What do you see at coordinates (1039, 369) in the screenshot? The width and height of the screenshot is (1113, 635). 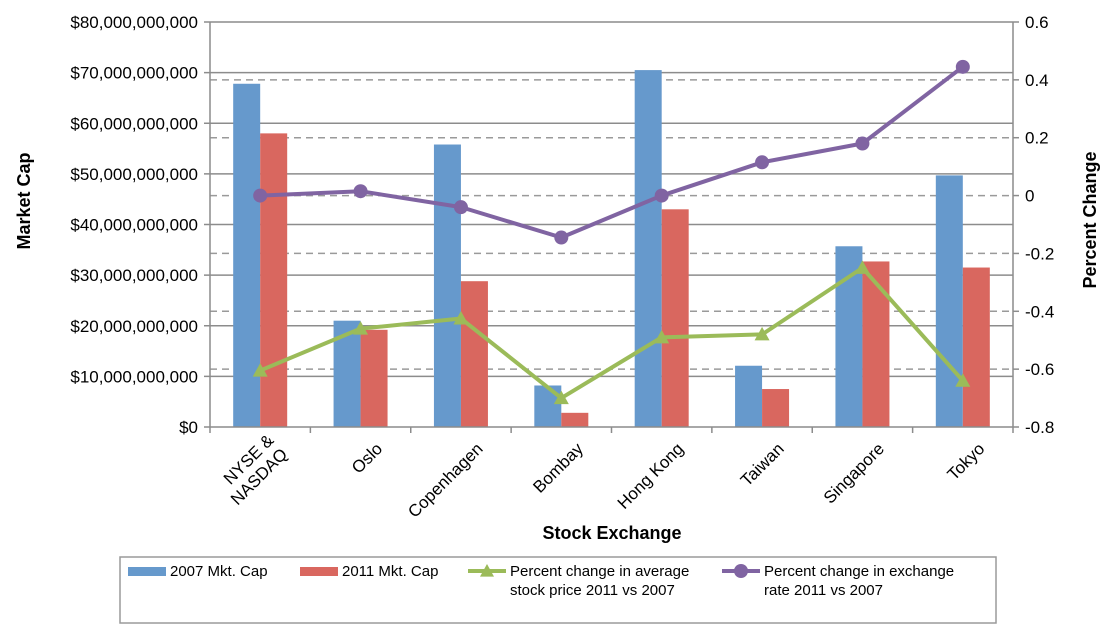 I see `y2-tick-label: -0.6` at bounding box center [1039, 369].